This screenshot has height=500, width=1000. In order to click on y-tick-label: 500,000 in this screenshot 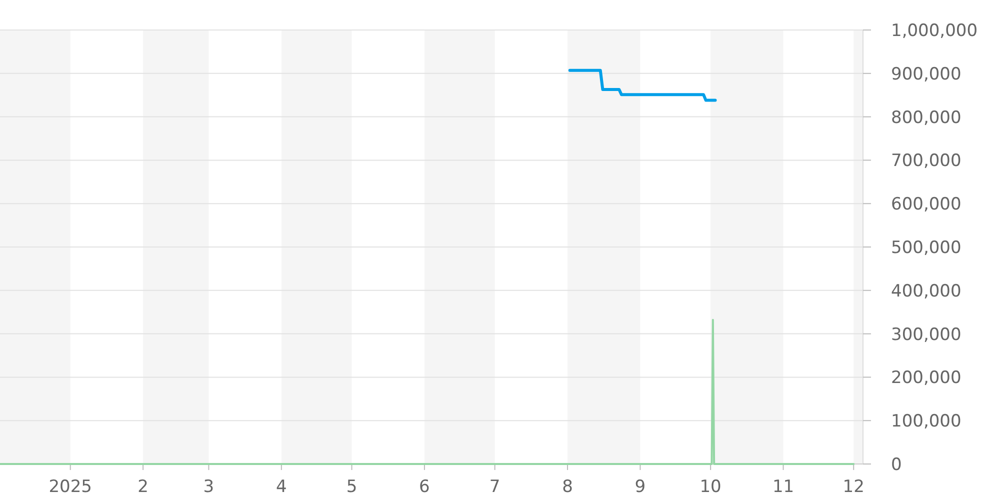, I will do `click(926, 248)`.